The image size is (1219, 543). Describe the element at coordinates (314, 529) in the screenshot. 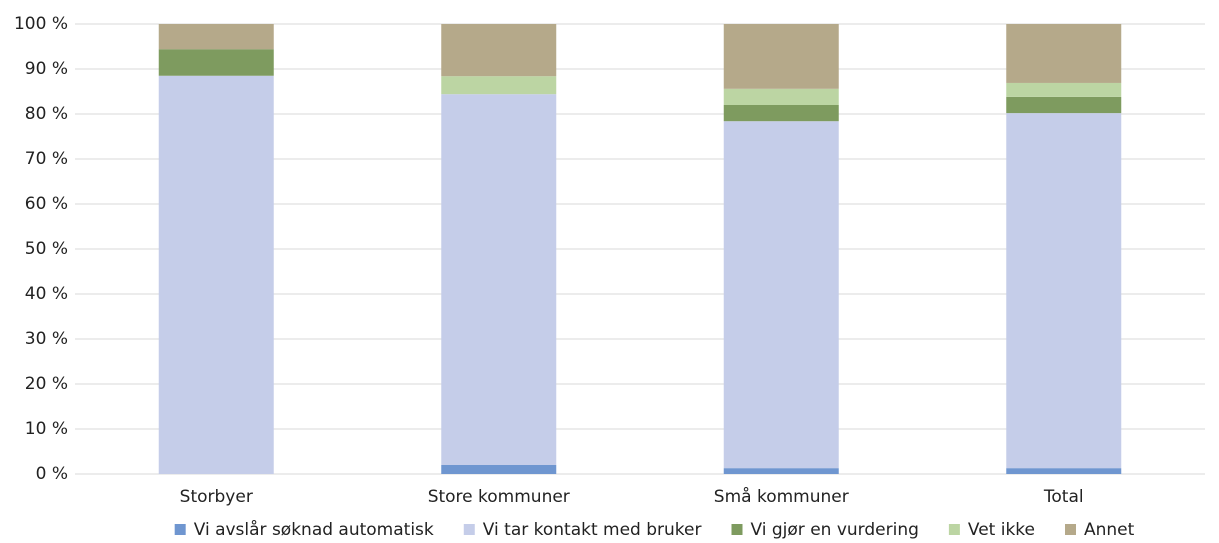

I see `legend-label: Vi avslår søknad automatisk` at that location.